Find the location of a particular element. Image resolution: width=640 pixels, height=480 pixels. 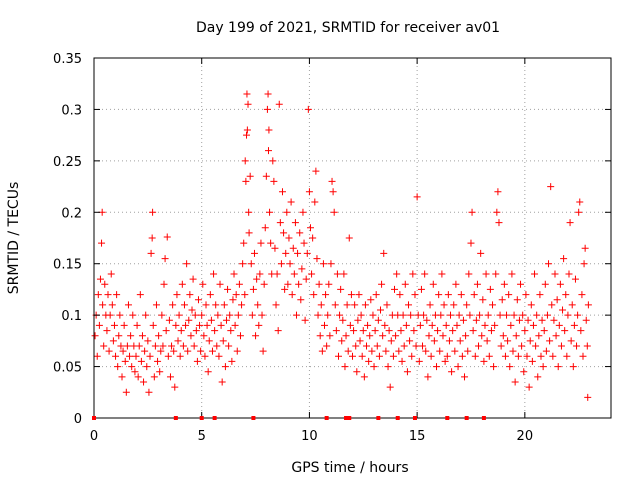

x-axis-label: GPS time / hours is located at coordinates (349, 468).